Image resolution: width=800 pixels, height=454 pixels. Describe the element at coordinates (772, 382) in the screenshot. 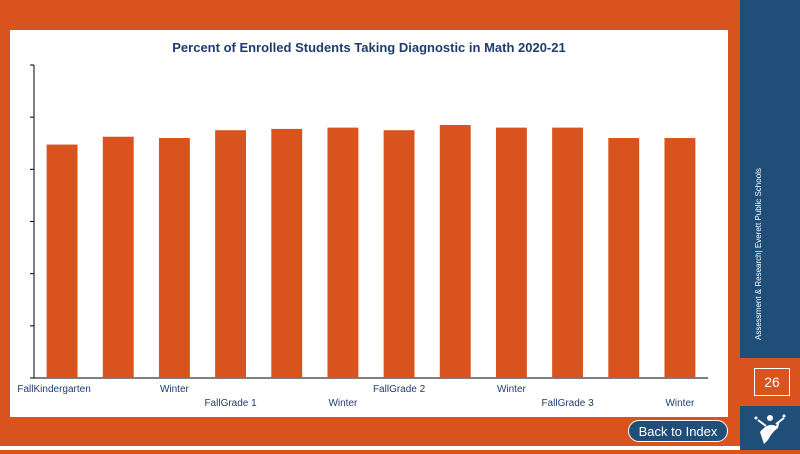

I see `page-number: 26` at that location.